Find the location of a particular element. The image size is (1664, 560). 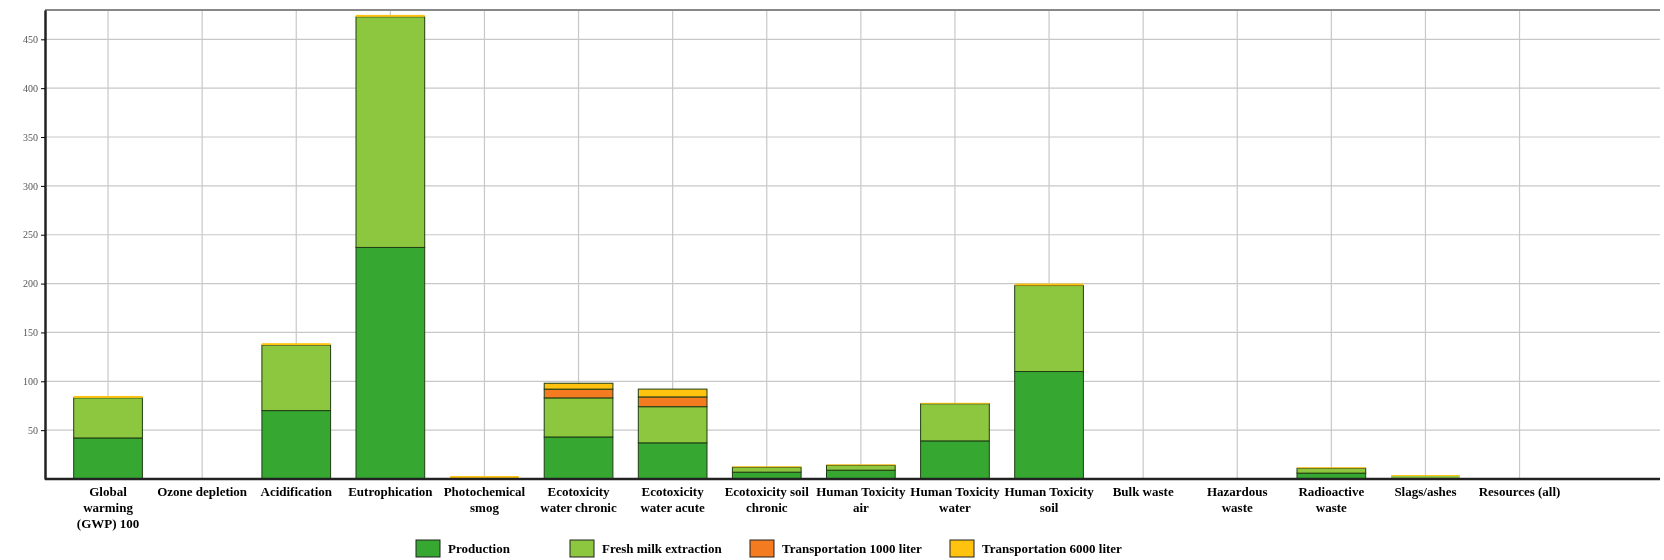

y-tick-label: 450 is located at coordinates (30, 40).